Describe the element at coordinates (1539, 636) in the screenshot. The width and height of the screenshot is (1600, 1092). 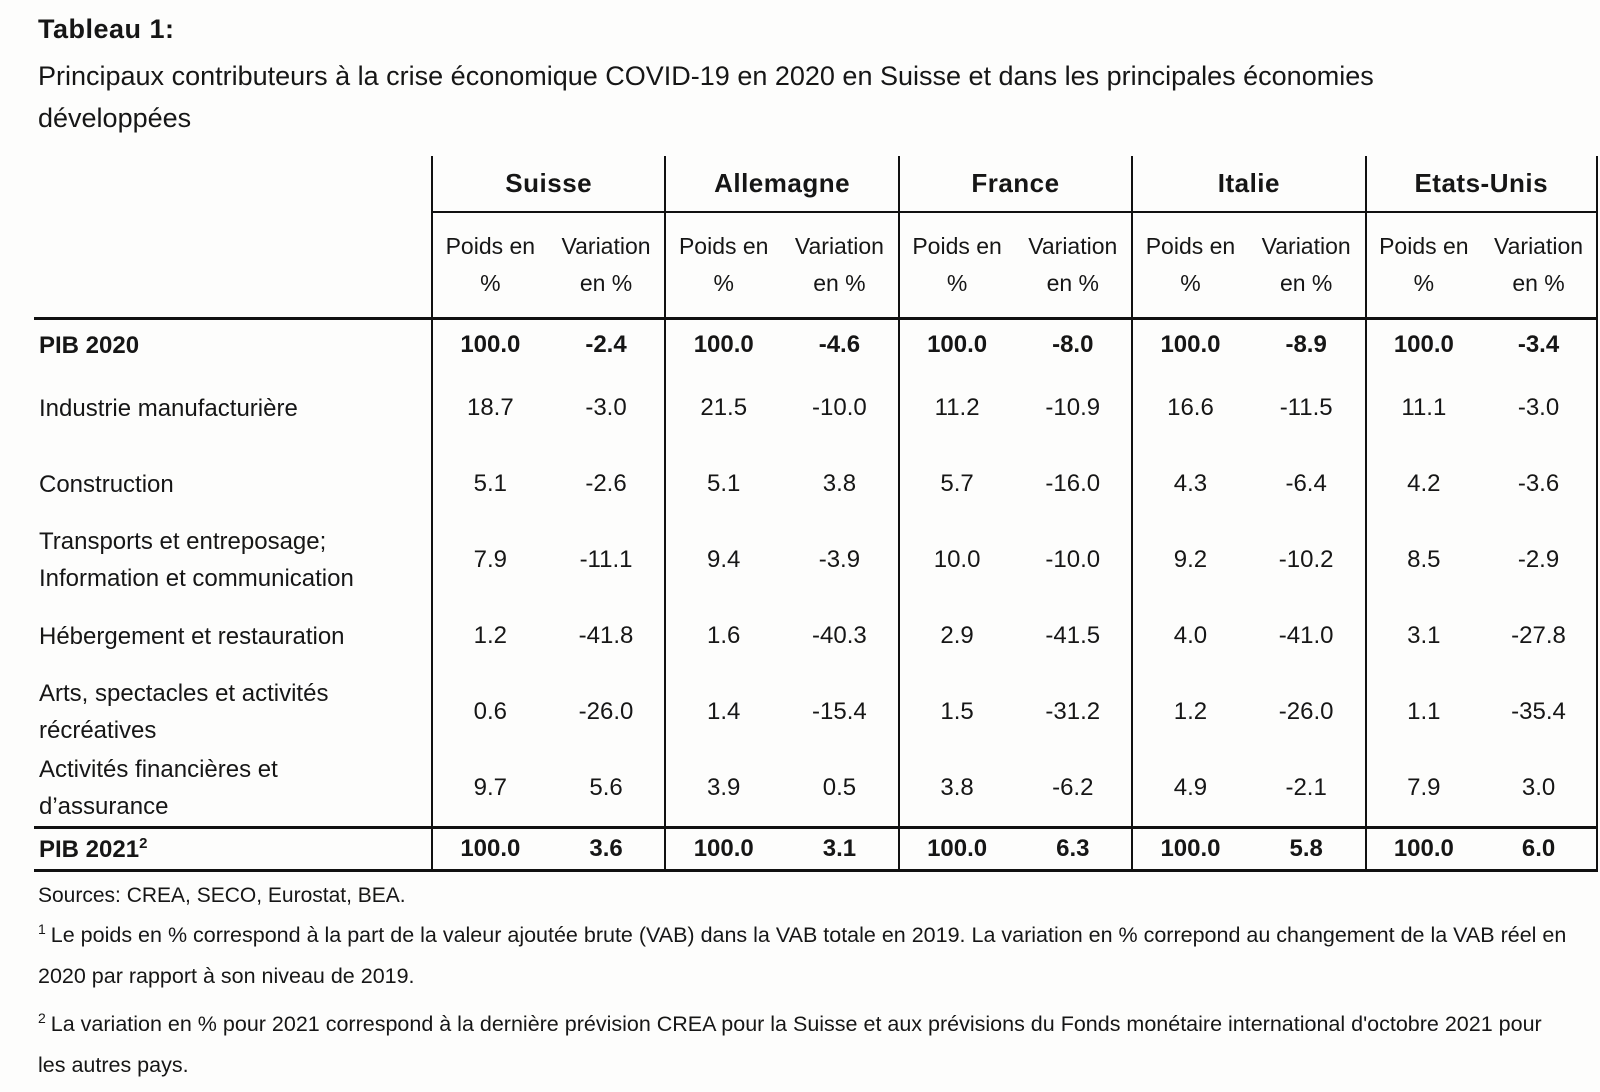
I see `value-cell: -27.8` at that location.